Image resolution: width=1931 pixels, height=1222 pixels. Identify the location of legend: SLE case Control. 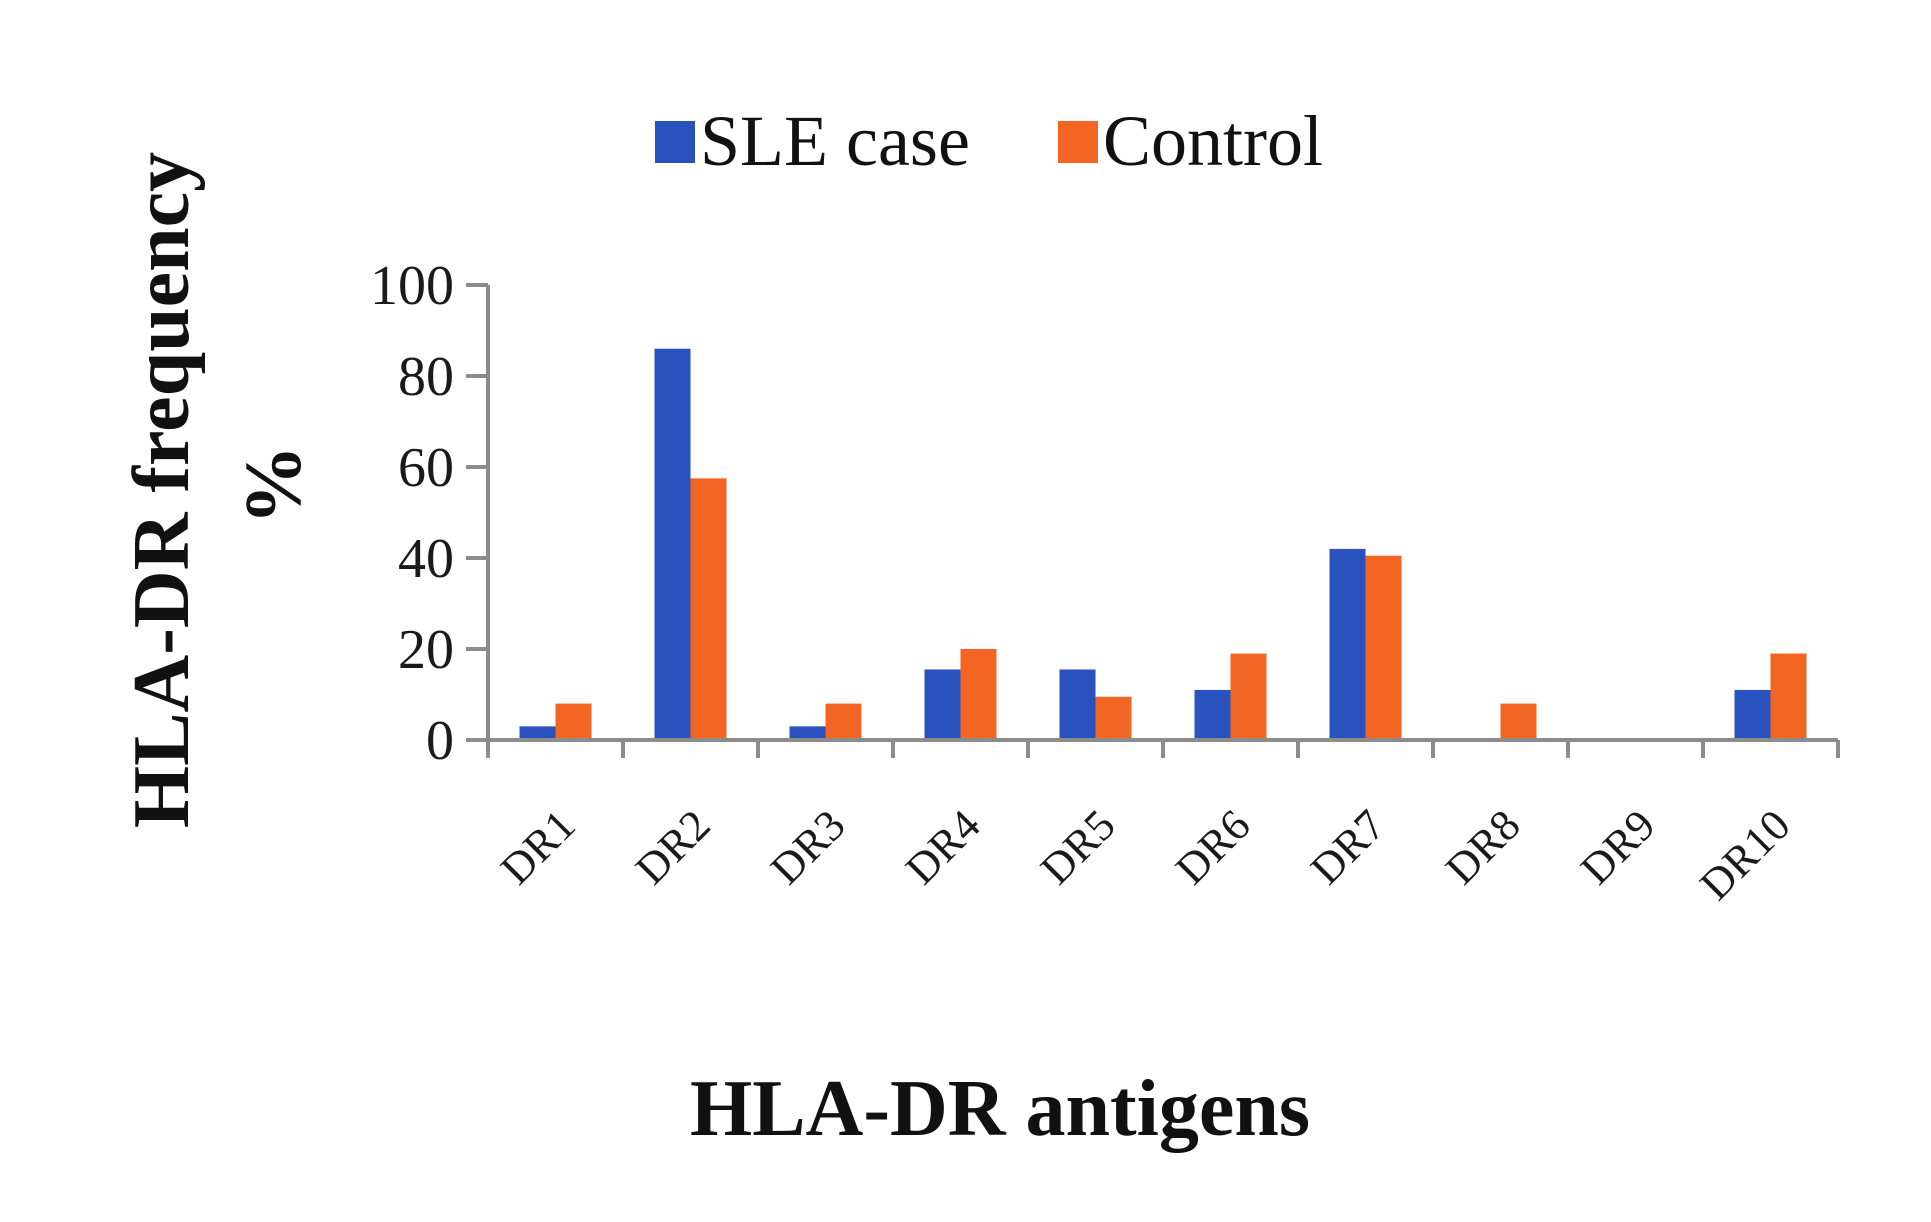
(989, 141).